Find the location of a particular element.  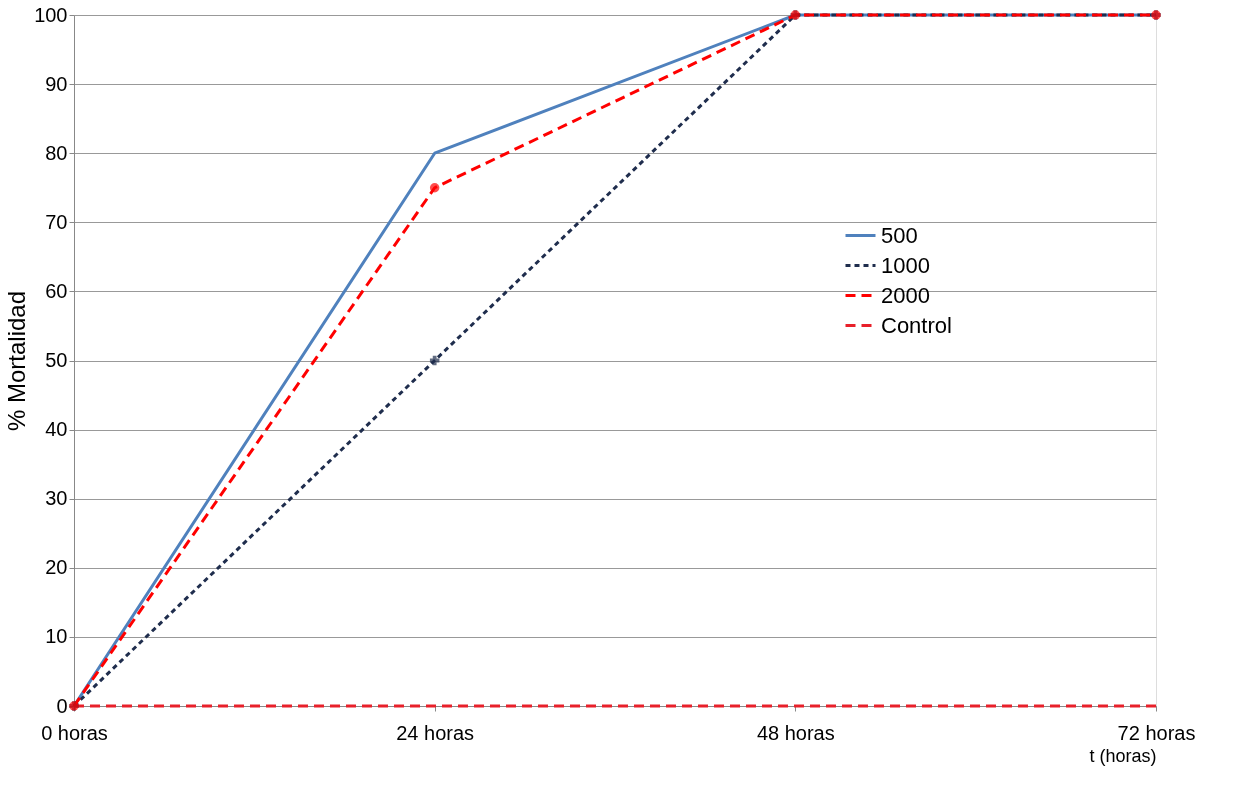

x-tick-label: 0 horas is located at coordinates (74, 732).